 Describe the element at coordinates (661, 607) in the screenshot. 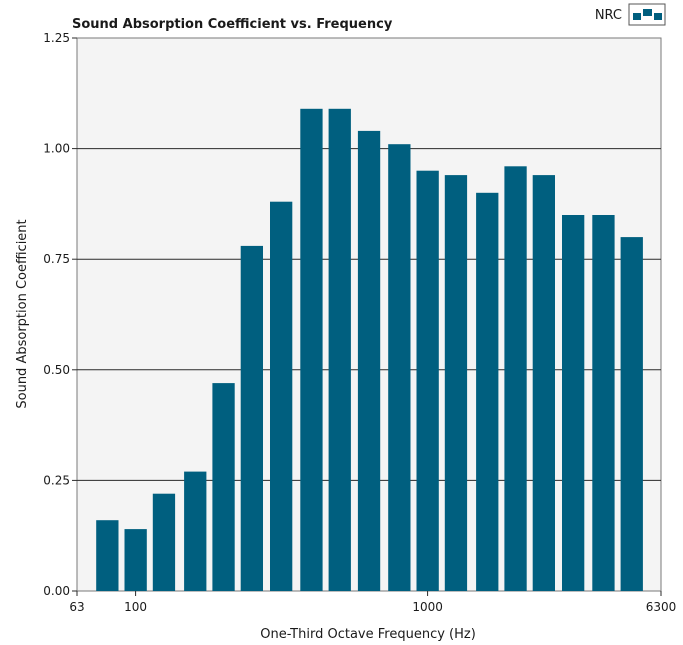

I see `x-tick-label: 6300` at that location.